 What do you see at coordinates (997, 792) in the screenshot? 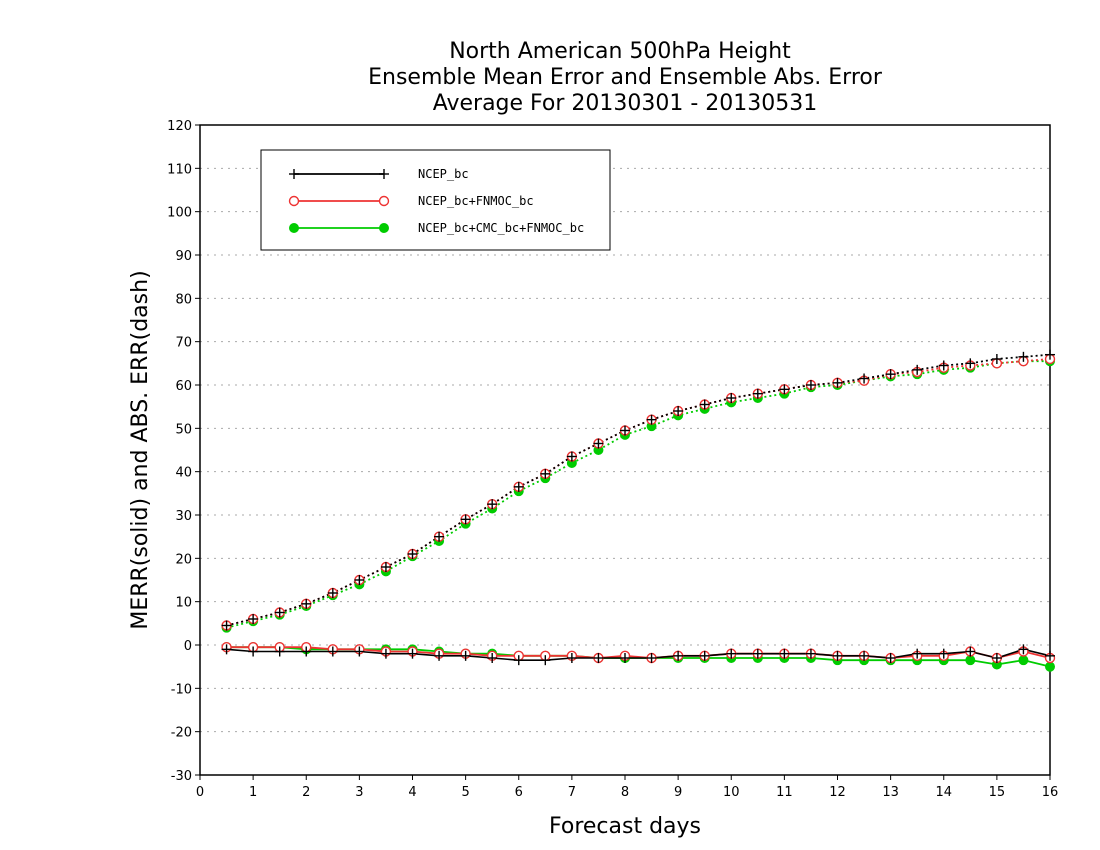
I see `x-tick-label: 15` at bounding box center [997, 792].